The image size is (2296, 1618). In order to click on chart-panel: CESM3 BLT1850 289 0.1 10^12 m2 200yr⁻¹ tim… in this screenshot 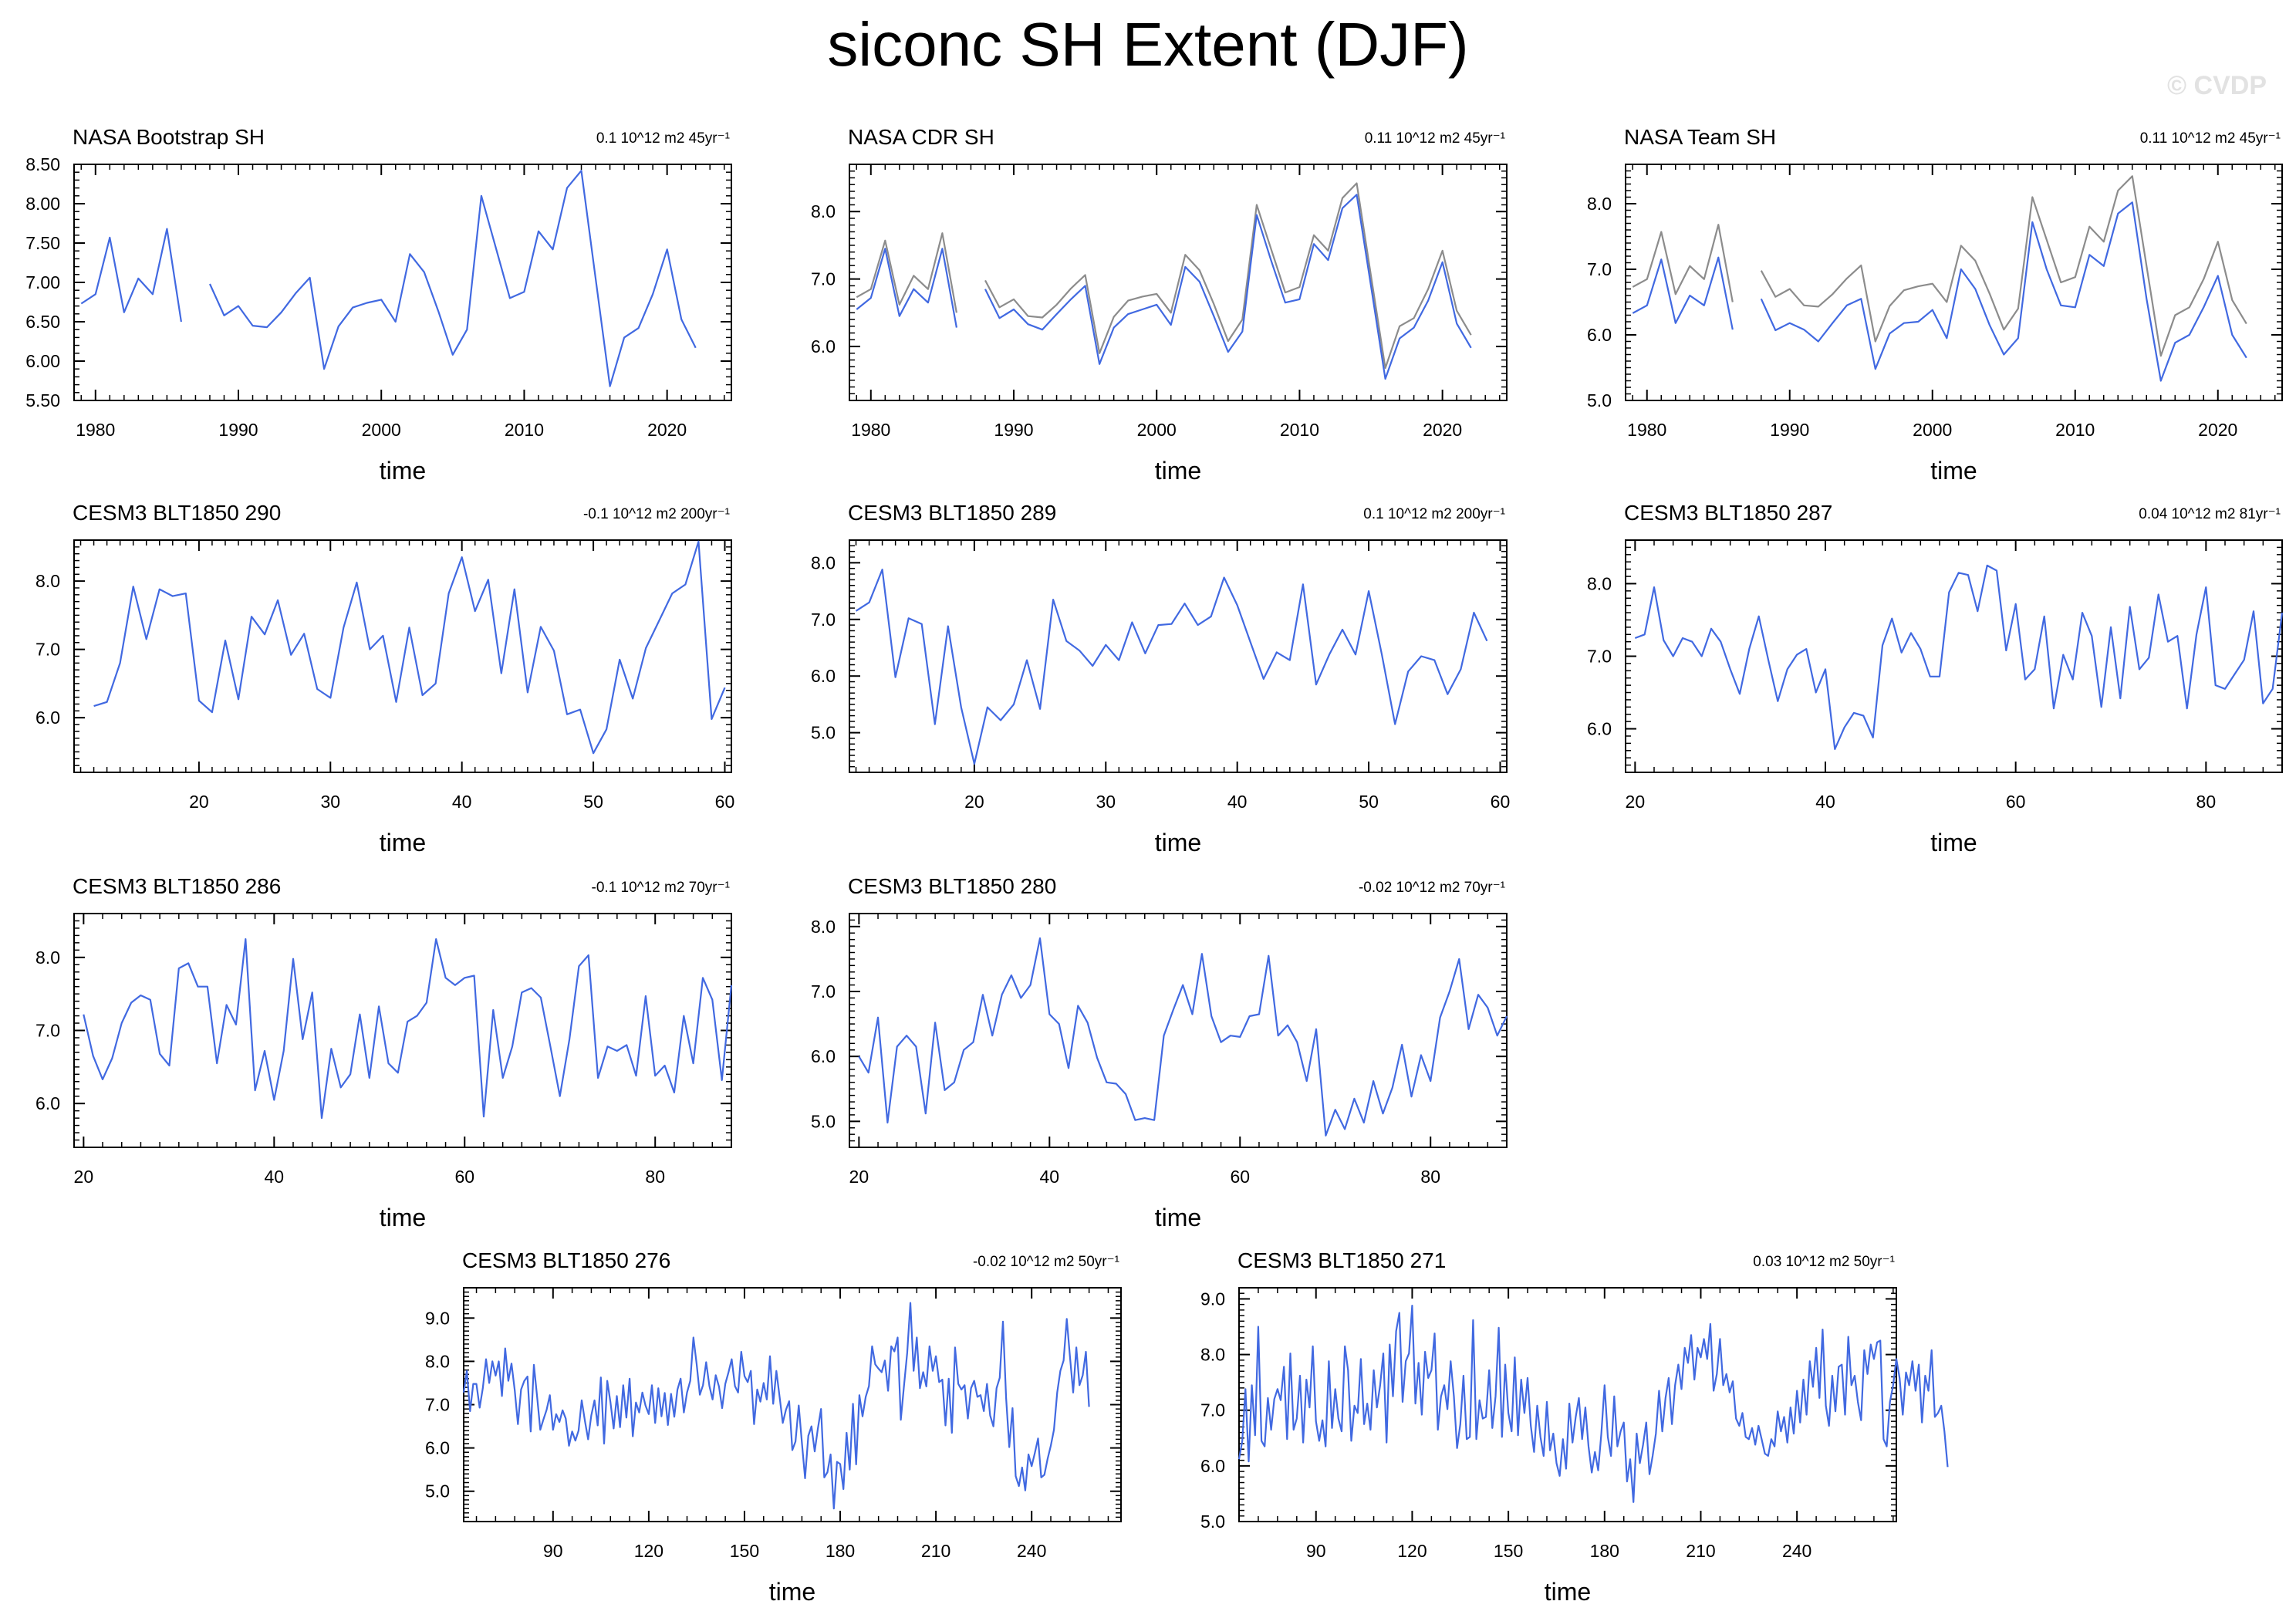, I will do `click(1160, 679)`.